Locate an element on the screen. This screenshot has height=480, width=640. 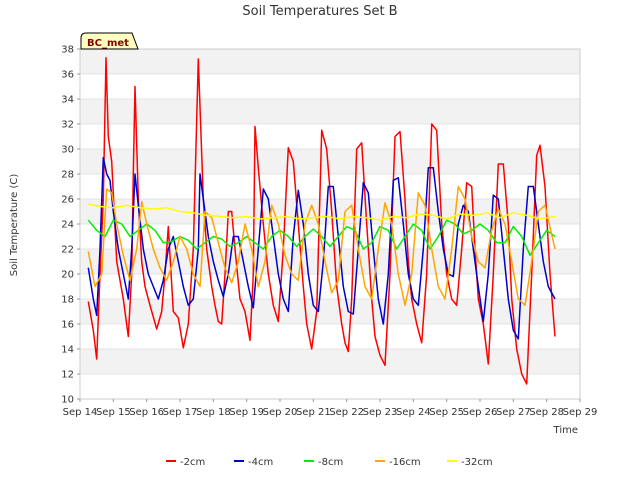
legend-label: -8cm is located at coordinates (330, 462).